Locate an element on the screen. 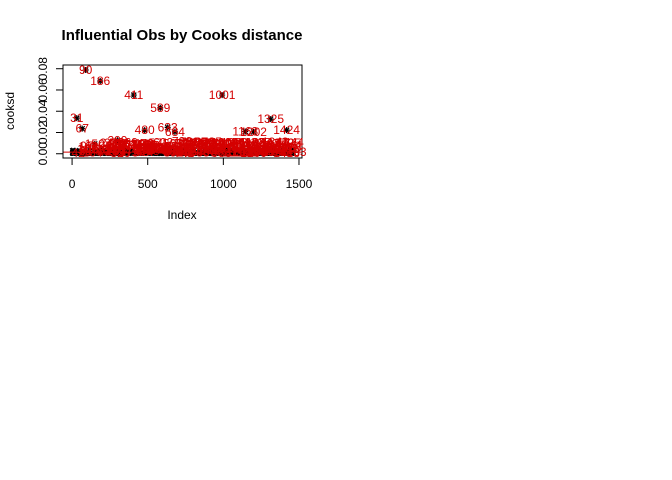 The height and width of the screenshot is (480, 672). influential-point-label: 1202 is located at coordinates (253, 132).